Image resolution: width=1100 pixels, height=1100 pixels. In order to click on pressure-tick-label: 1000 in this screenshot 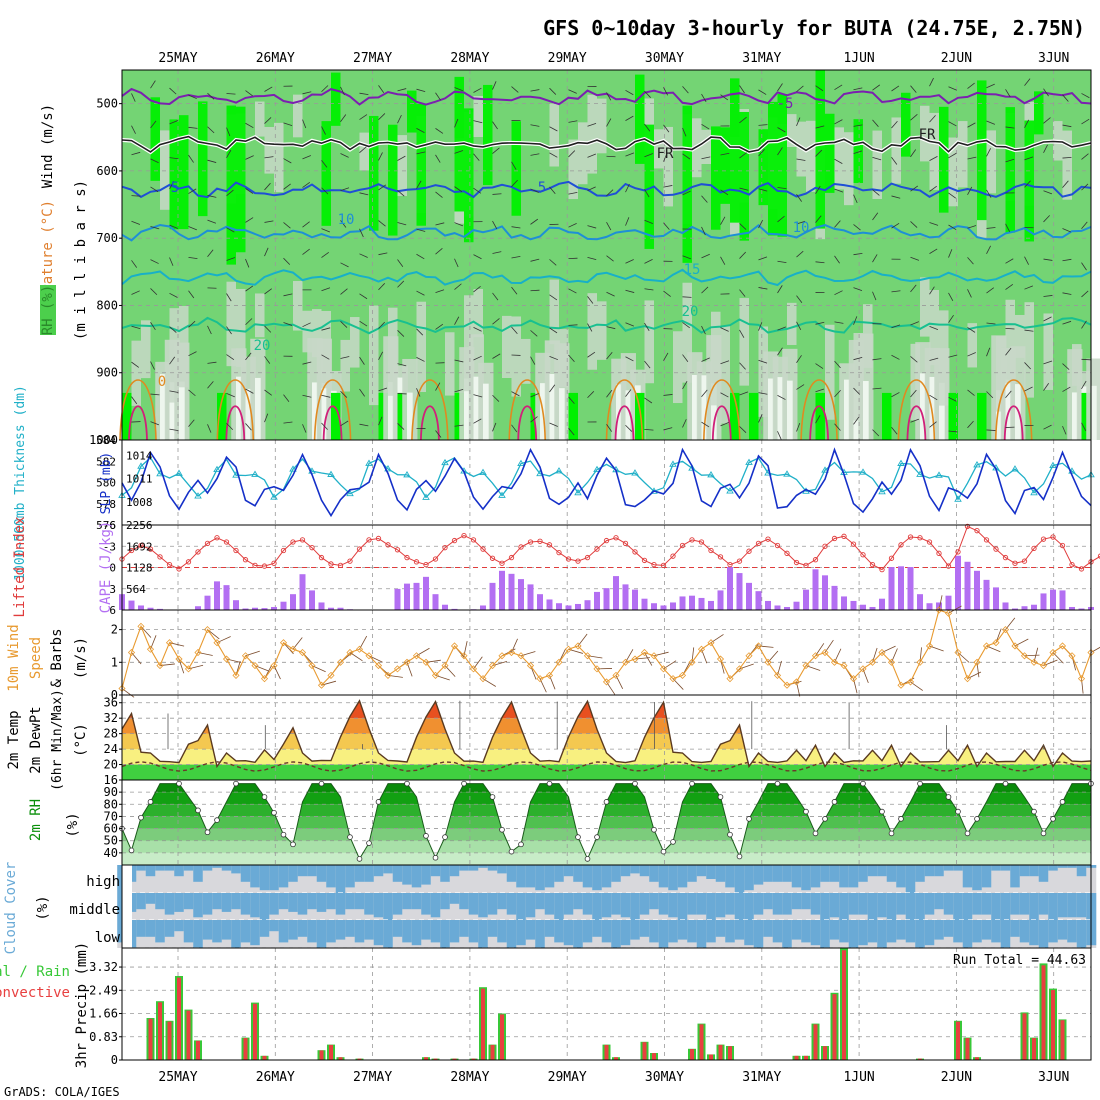, I will do `click(103, 440)`.